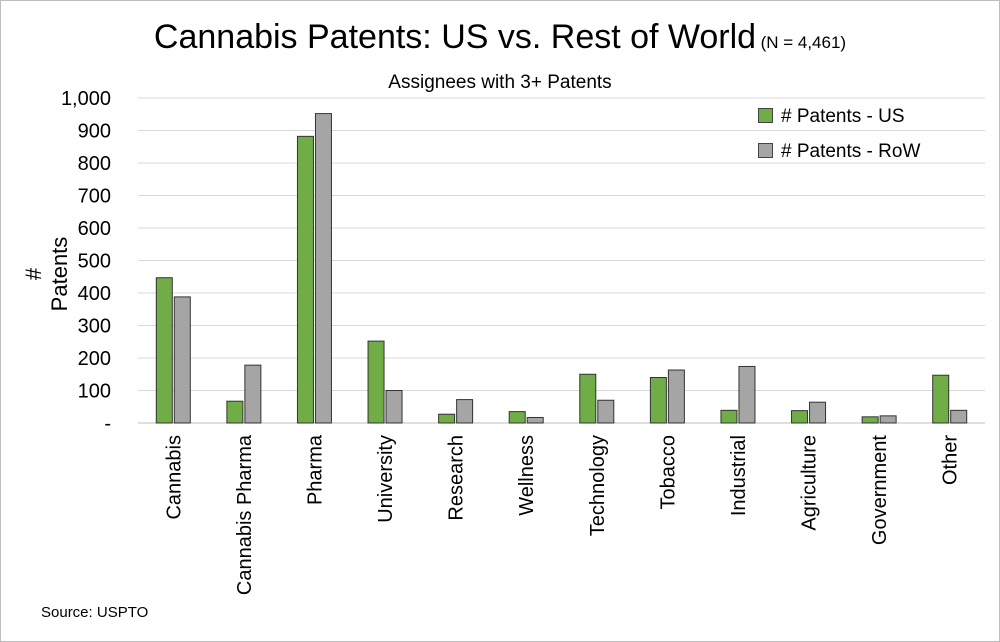  I want to click on y-tick-label: 800, so click(94, 164).